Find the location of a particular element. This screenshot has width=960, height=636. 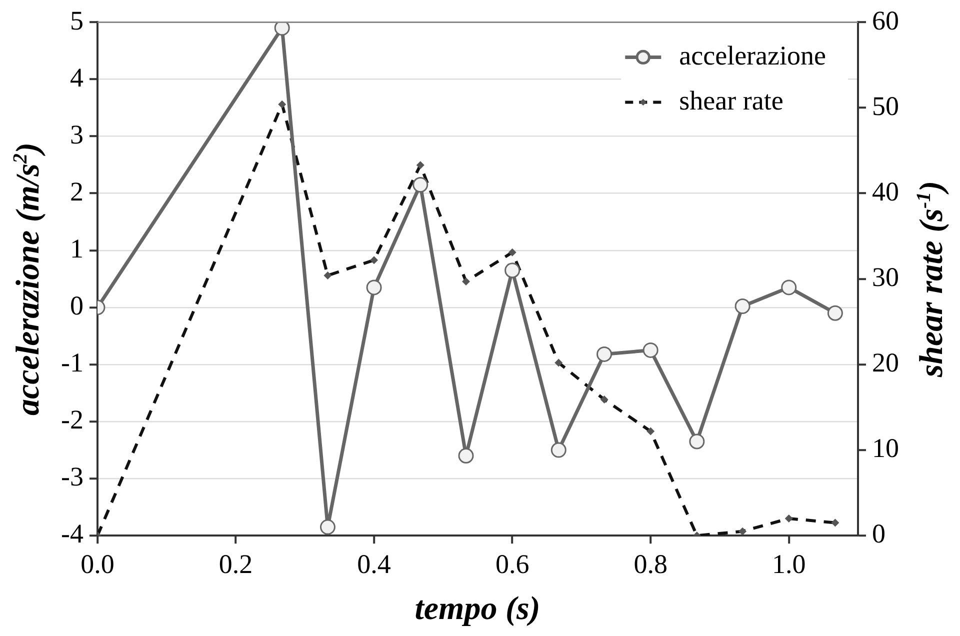

y2-tick-label: 50 is located at coordinates (885, 105).